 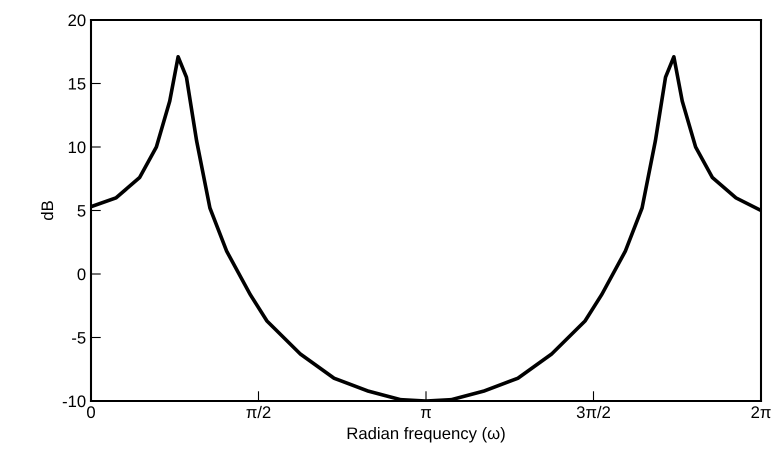 I want to click on x-tick-label: π, so click(x=426, y=413).